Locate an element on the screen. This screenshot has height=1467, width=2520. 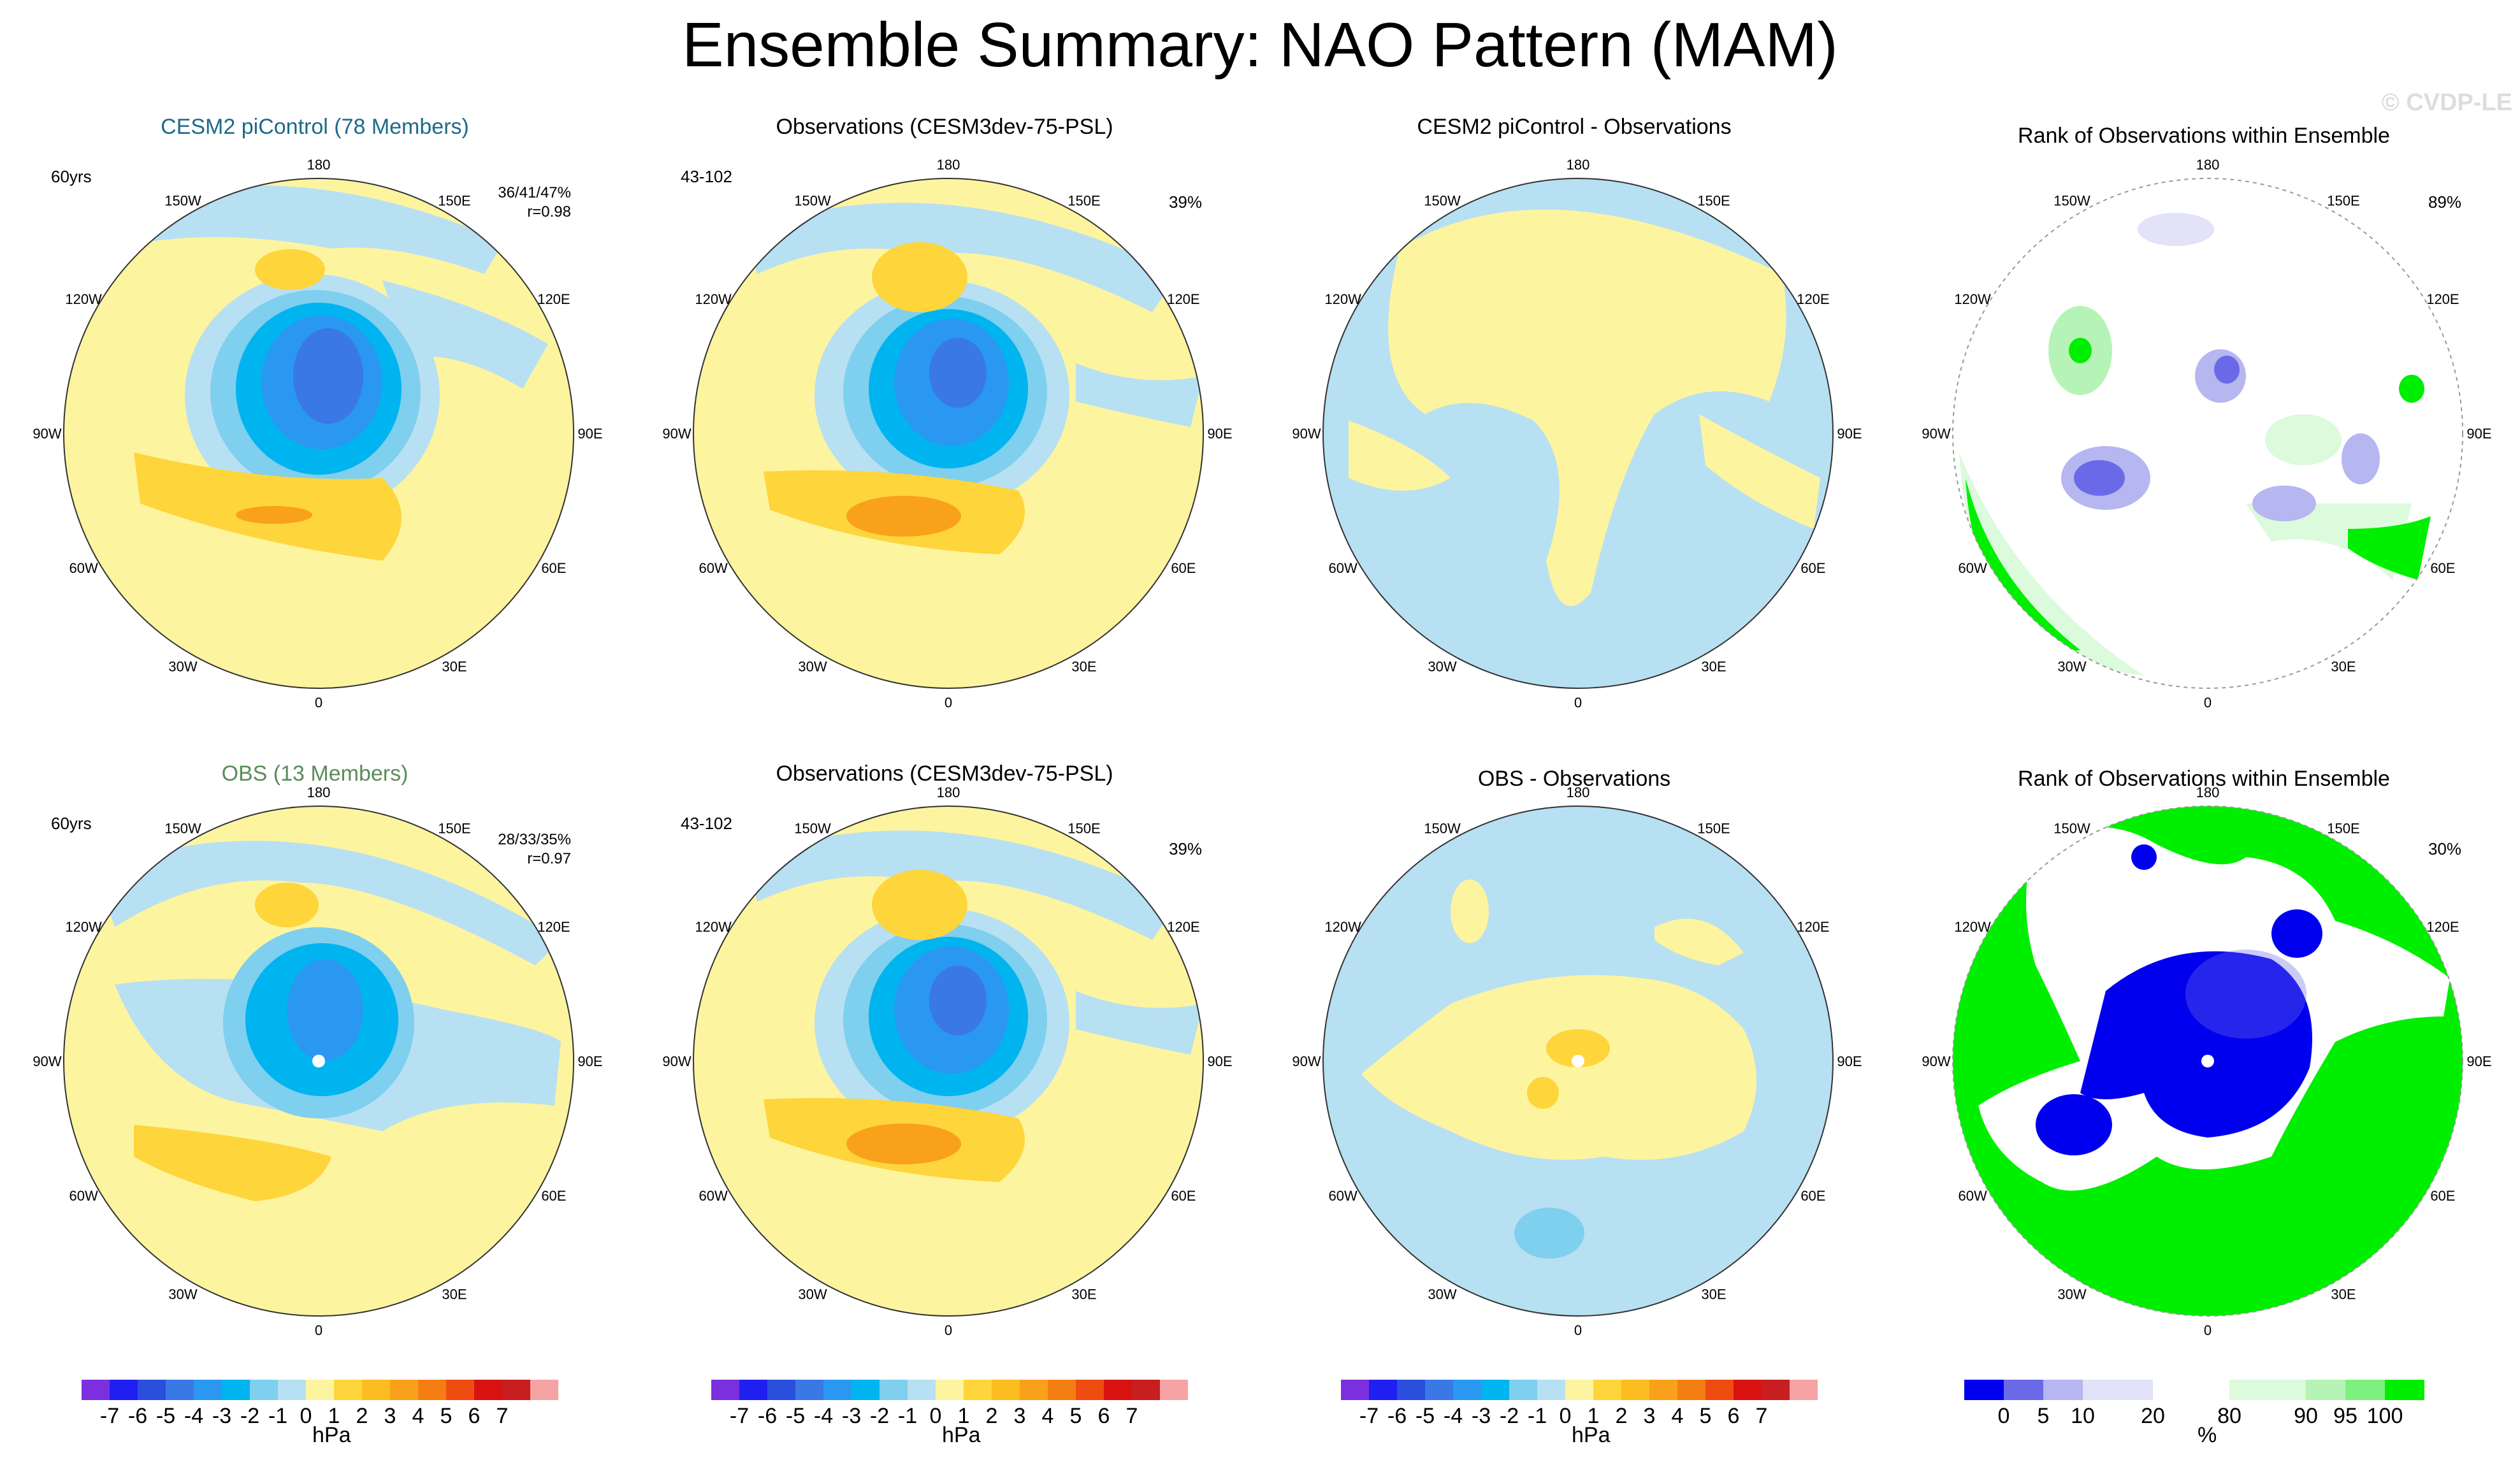
stat-percentages: 36/41/47% is located at coordinates (534, 193).